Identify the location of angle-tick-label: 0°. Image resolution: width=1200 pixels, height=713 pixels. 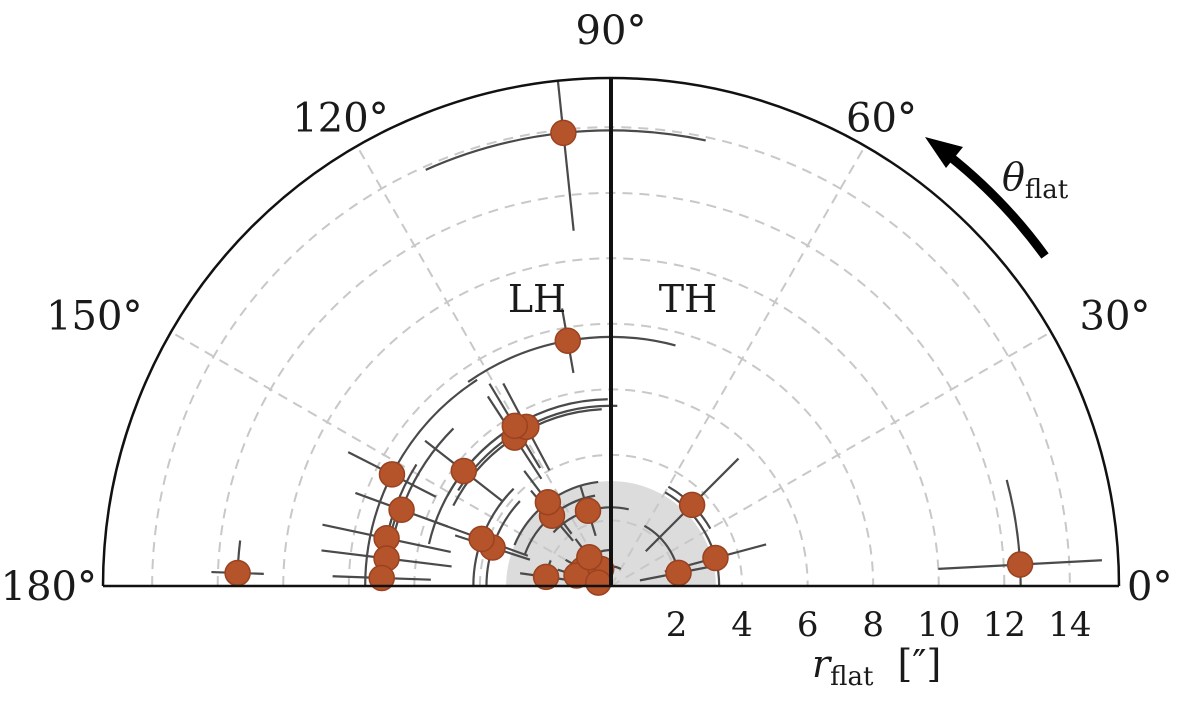
(1149, 587).